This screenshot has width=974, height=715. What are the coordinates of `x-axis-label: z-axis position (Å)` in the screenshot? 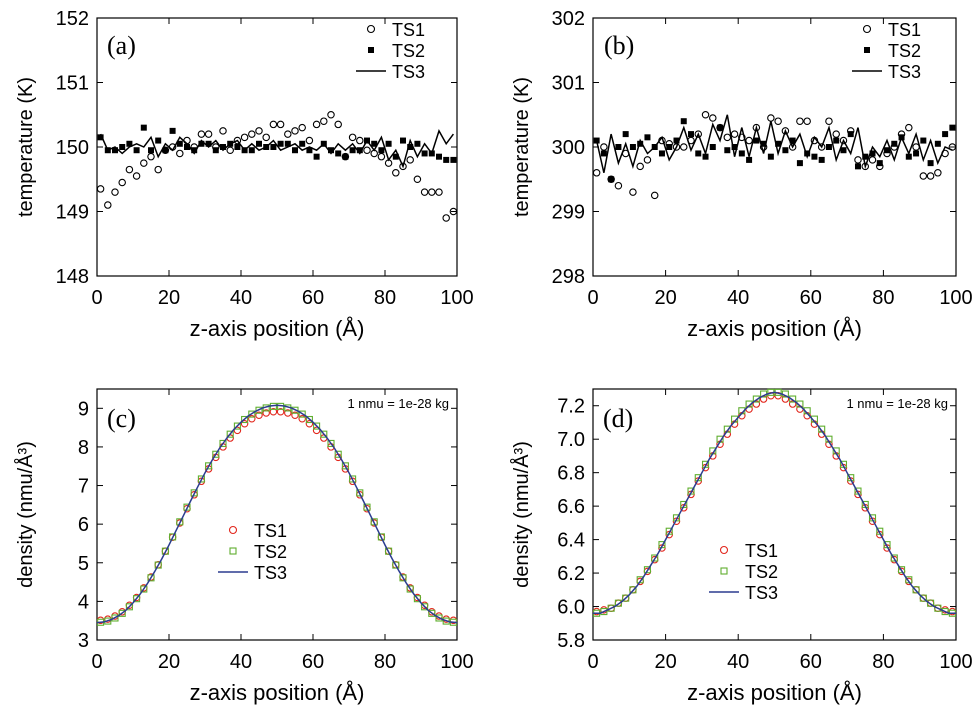 It's located at (277, 692).